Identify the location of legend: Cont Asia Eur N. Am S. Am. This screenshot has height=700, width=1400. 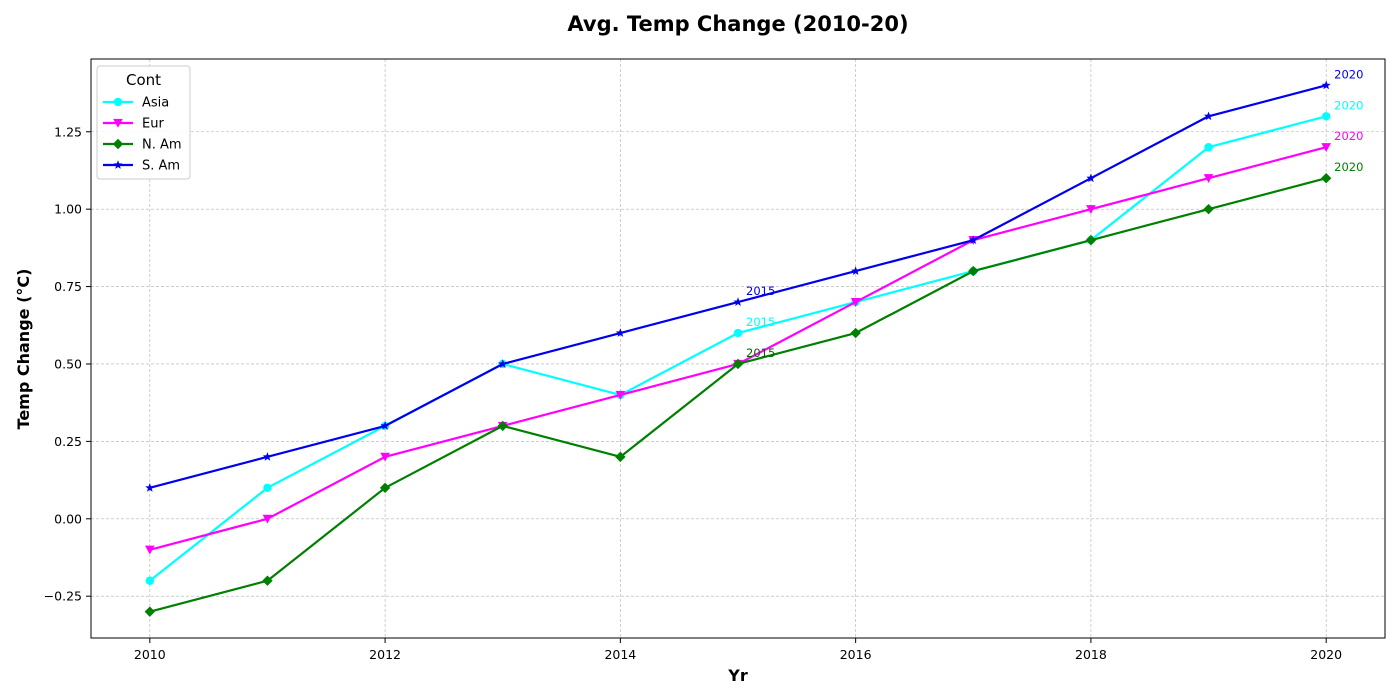
(143, 122).